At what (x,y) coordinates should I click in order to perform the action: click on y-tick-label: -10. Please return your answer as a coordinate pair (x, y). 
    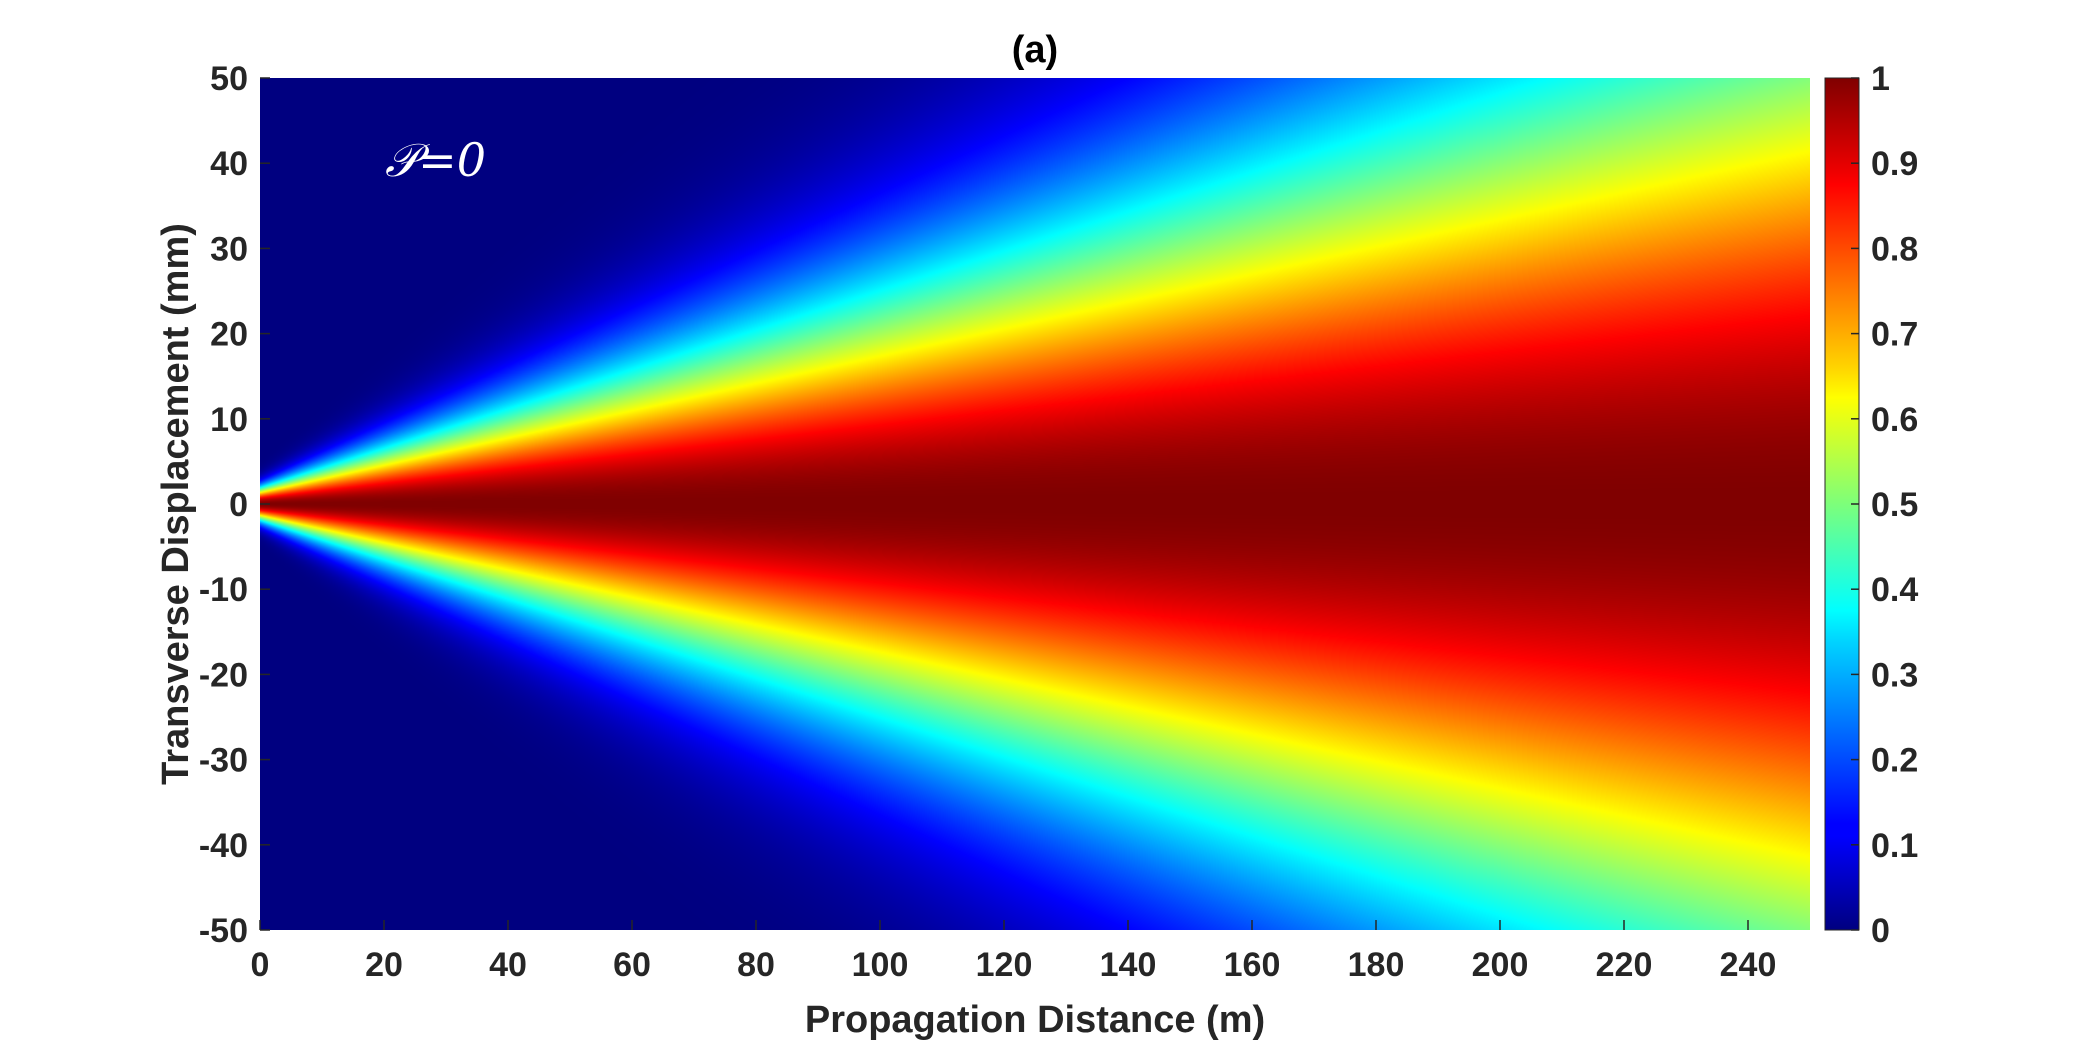
    Looking at the image, I should click on (223, 590).